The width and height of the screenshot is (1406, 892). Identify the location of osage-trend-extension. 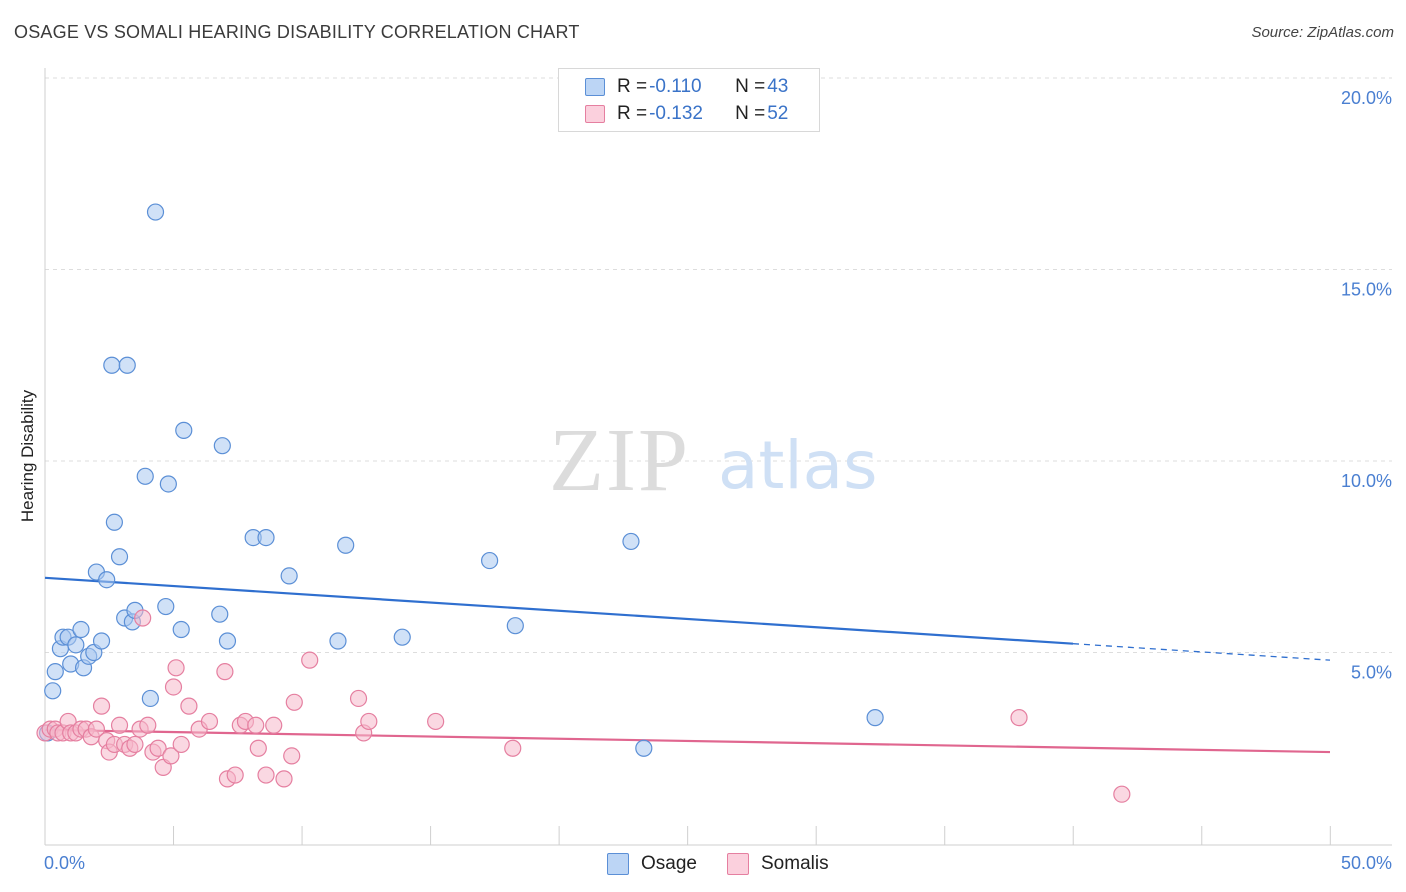
(1201, 652).